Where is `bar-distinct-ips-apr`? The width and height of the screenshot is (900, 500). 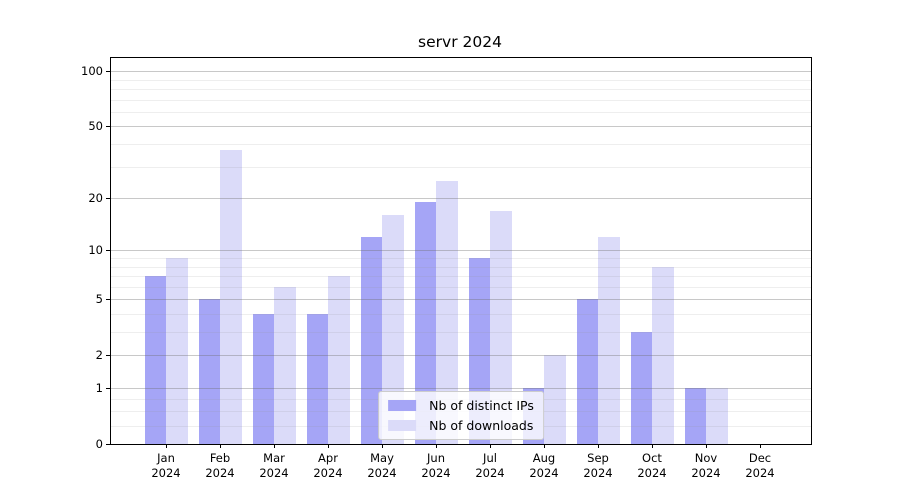
bar-distinct-ips-apr is located at coordinates (317, 379).